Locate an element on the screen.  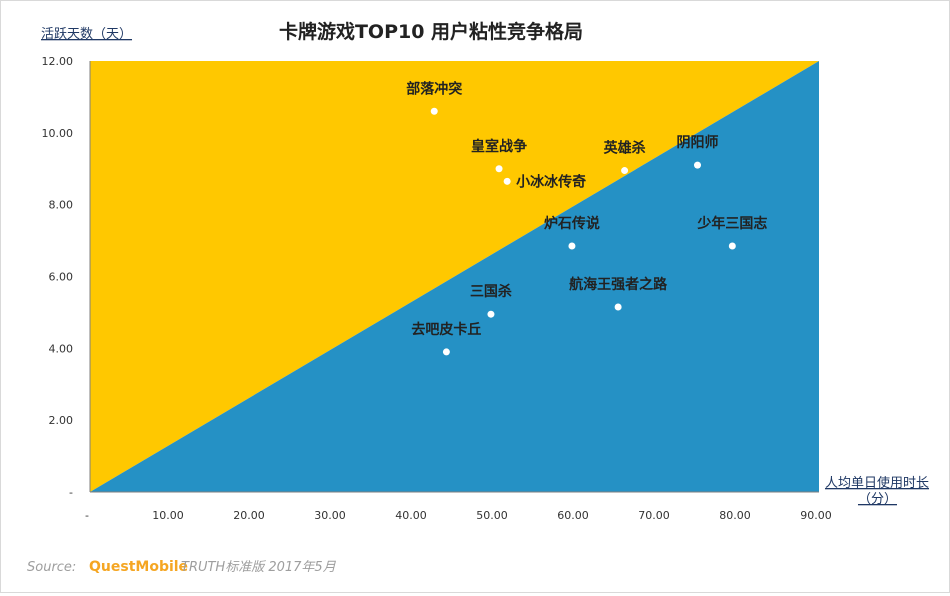
data-point-label: 航海王强者之路 is located at coordinates (618, 284).